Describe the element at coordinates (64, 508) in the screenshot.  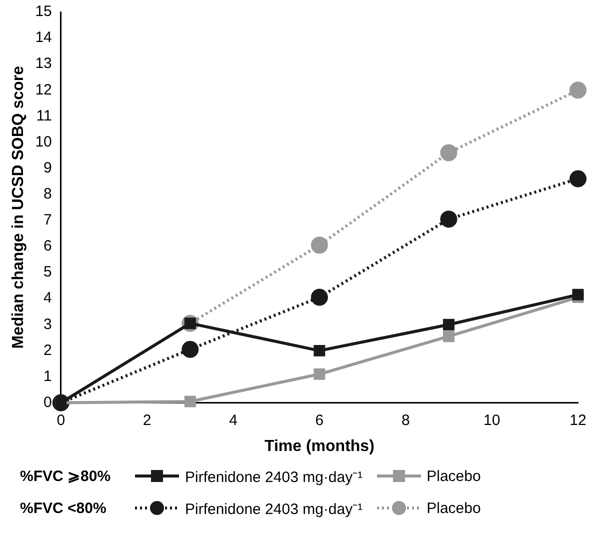
I see `text: %FVC <80%` at that location.